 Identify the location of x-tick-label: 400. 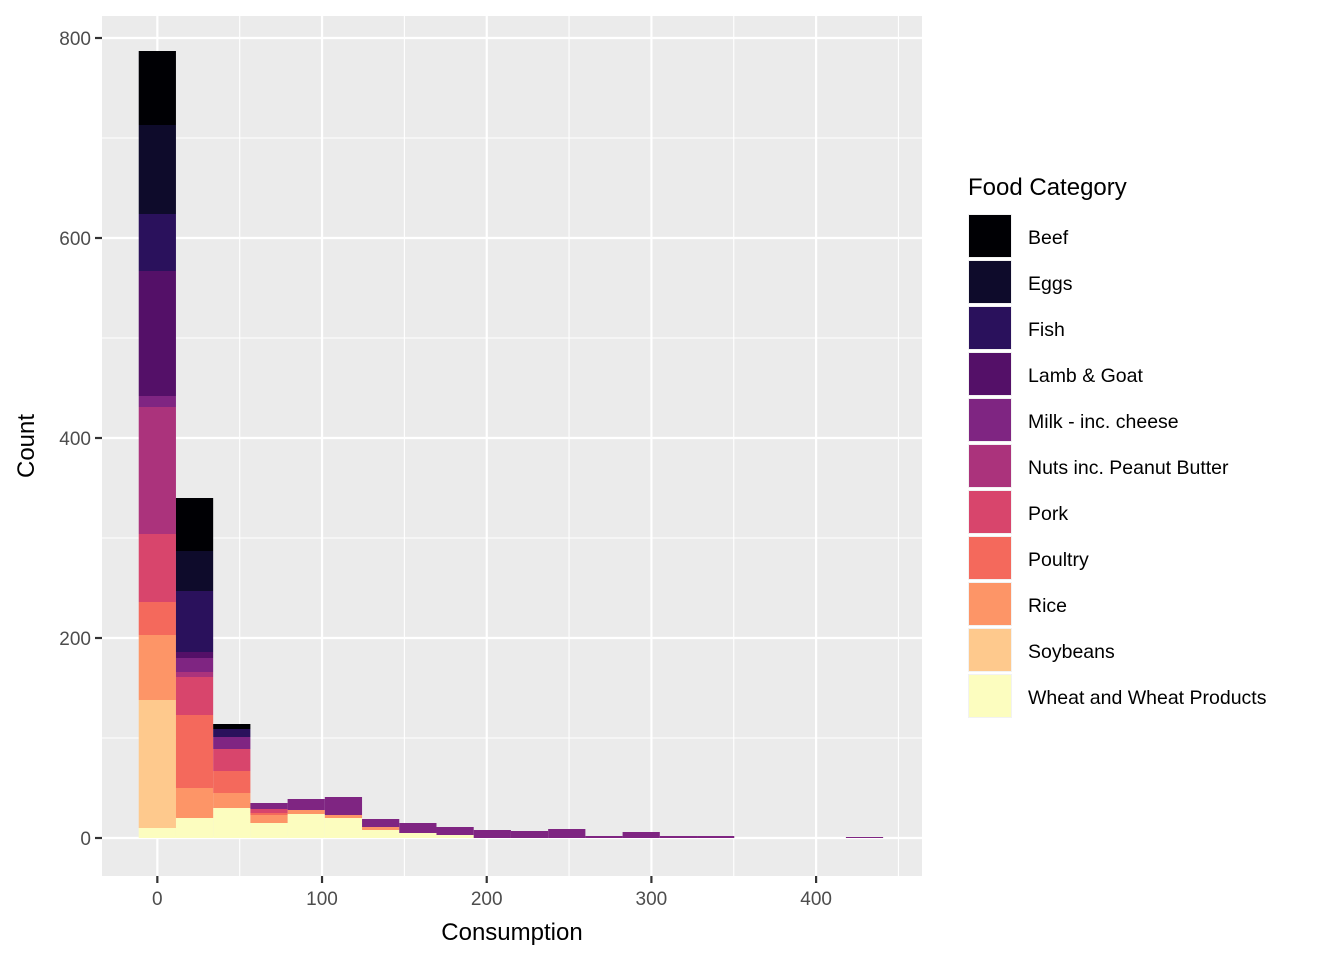
(816, 899).